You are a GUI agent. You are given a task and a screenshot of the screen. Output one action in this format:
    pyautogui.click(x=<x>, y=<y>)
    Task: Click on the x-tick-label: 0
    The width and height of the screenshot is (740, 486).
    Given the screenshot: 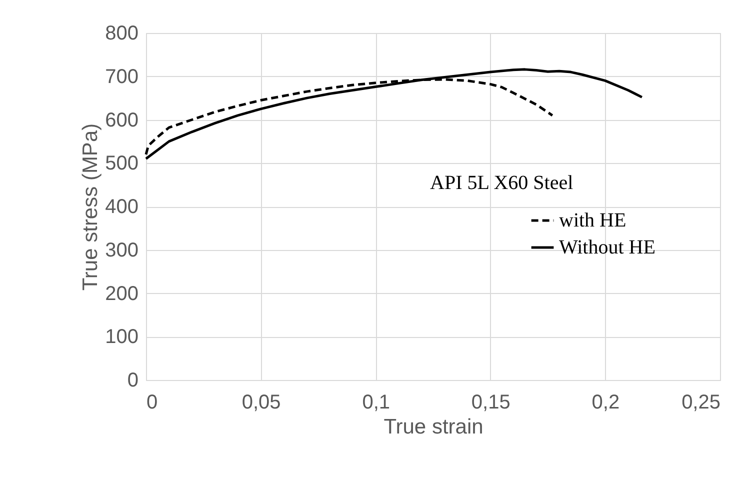 What is the action you would take?
    pyautogui.click(x=152, y=403)
    